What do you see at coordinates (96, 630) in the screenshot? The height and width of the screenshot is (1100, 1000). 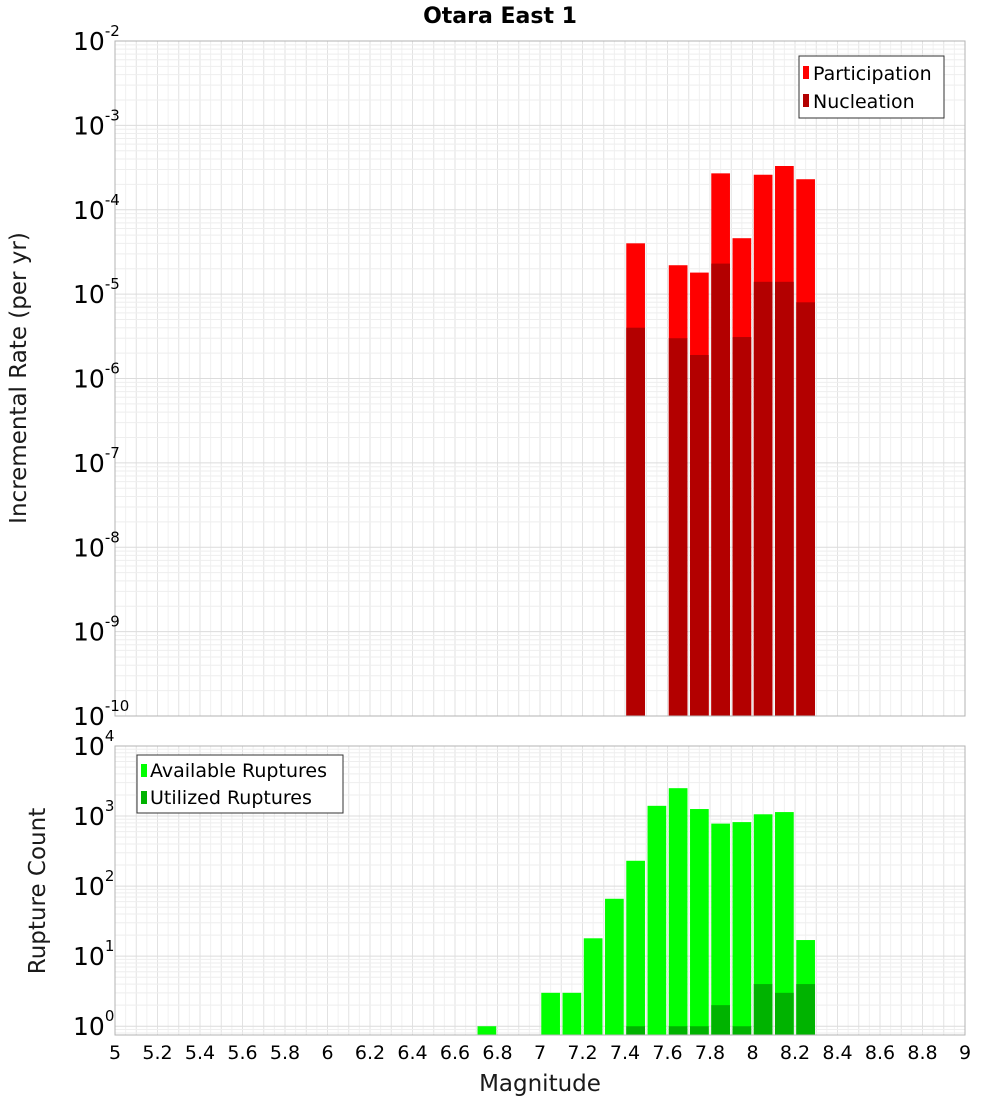 I see `rate-y-tick-label: 10⁻⁹` at bounding box center [96, 630].